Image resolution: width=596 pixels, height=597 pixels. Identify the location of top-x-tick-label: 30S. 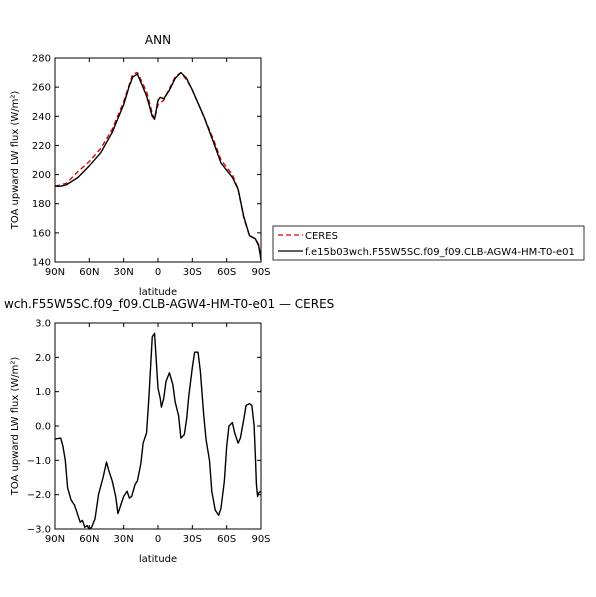
(192, 272).